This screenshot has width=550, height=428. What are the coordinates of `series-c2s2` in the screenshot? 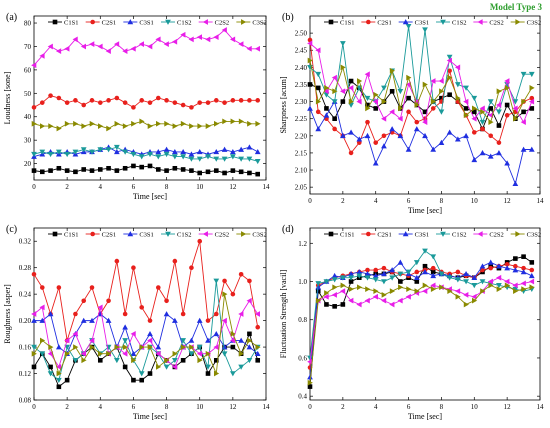 It's located at (146, 48).